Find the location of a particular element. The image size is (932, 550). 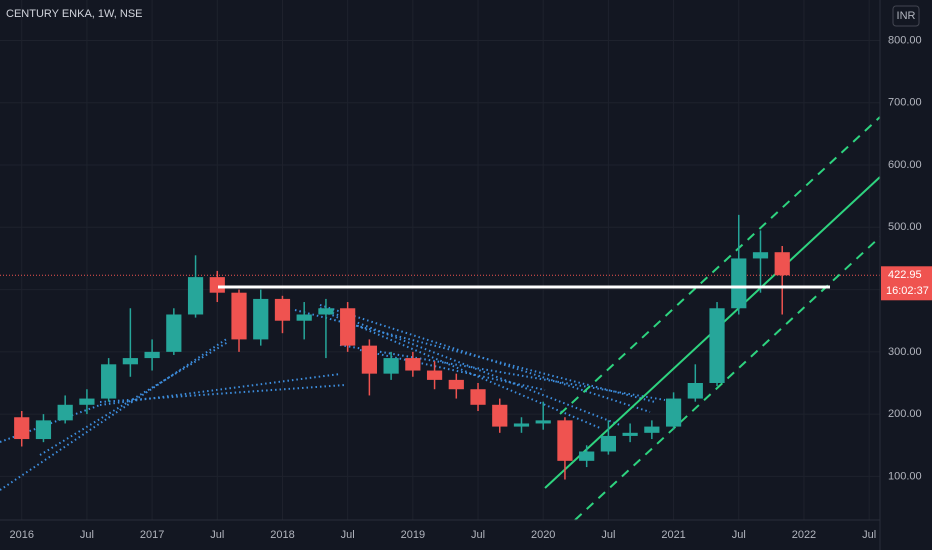

chart-title: CENTURY ENKA, 1W, NSE is located at coordinates (74, 14).